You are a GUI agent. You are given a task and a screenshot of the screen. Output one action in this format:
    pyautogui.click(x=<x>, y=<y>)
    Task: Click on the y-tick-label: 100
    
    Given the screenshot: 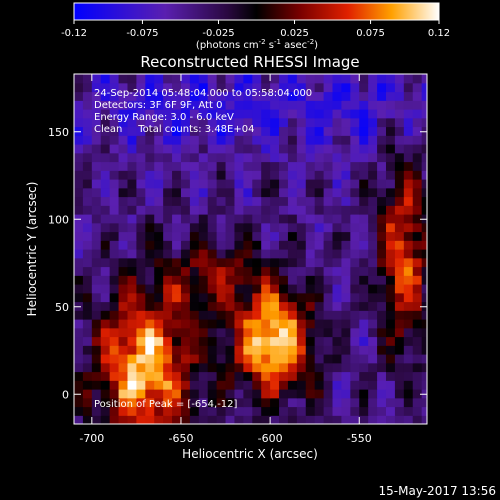 What is the action you would take?
    pyautogui.click(x=58, y=219)
    